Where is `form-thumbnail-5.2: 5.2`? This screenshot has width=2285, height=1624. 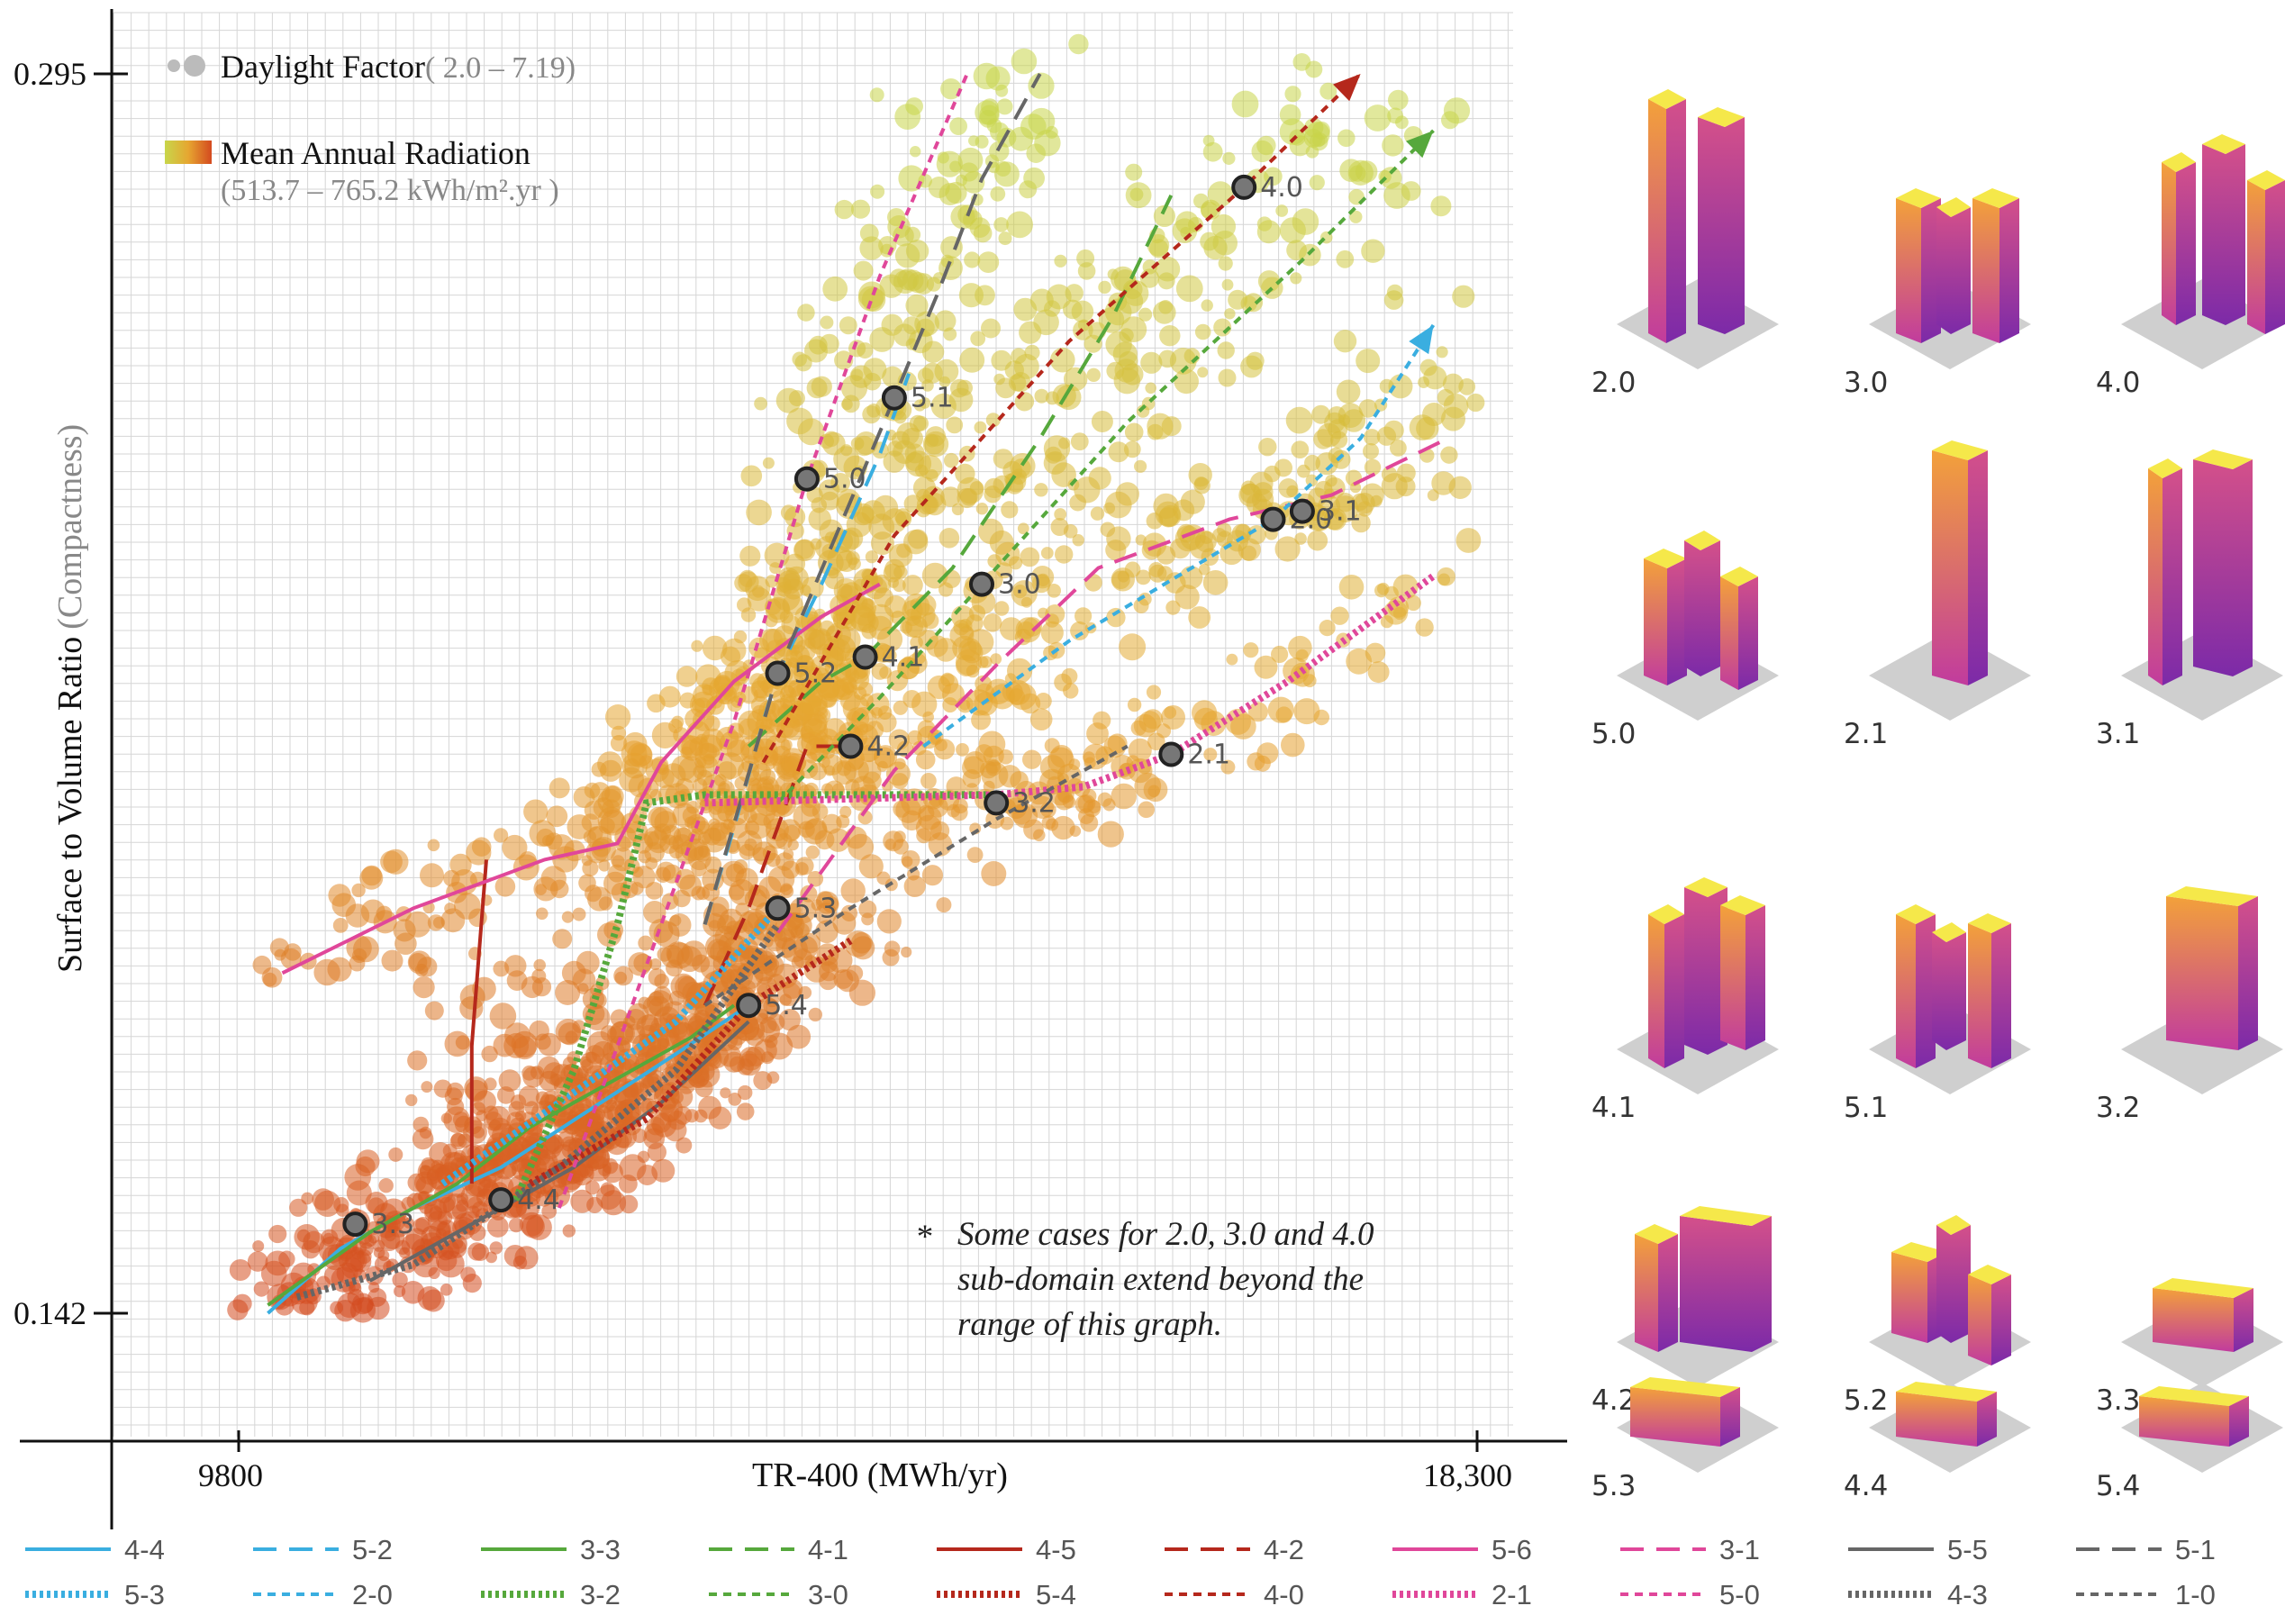 form-thumbnail-5.2: 5.2 is located at coordinates (1937, 1316).